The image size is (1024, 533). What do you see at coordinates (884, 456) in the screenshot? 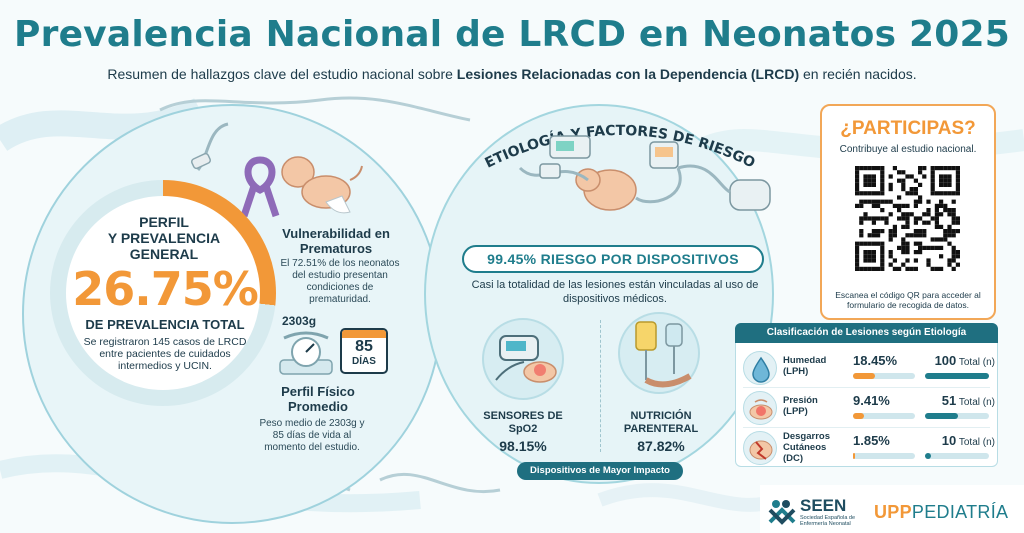
I see `percent-bar-track` at bounding box center [884, 456].